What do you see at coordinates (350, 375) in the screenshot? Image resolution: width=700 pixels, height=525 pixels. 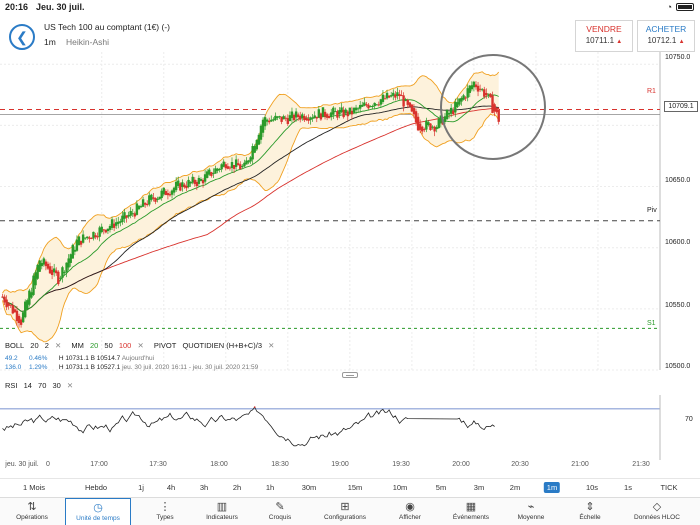 I see `pane-resize-handle` at bounding box center [350, 375].